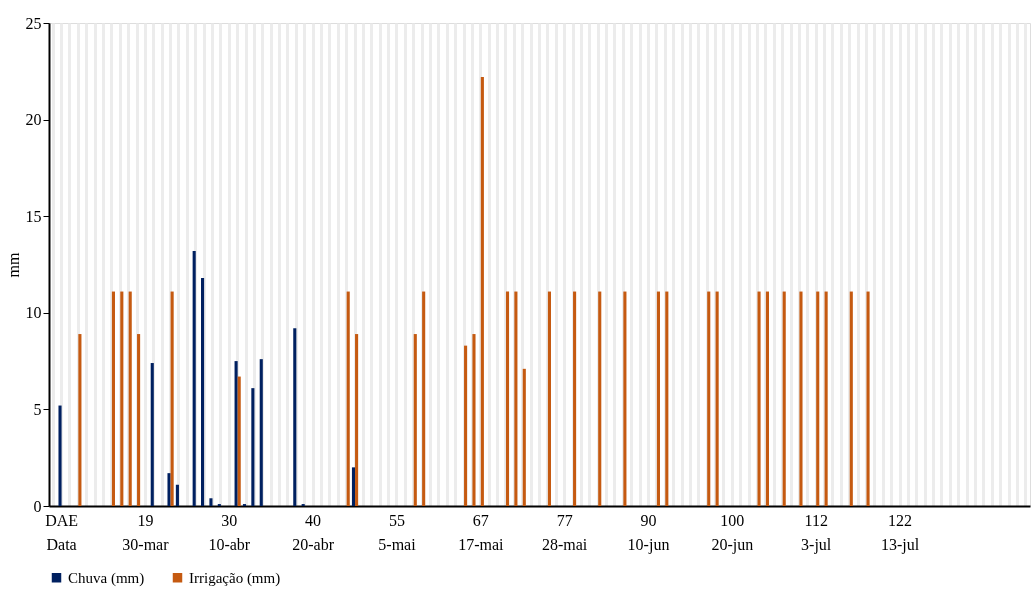  What do you see at coordinates (313, 532) in the screenshot?
I see `x-tick-label: 40 20-abr` at bounding box center [313, 532].